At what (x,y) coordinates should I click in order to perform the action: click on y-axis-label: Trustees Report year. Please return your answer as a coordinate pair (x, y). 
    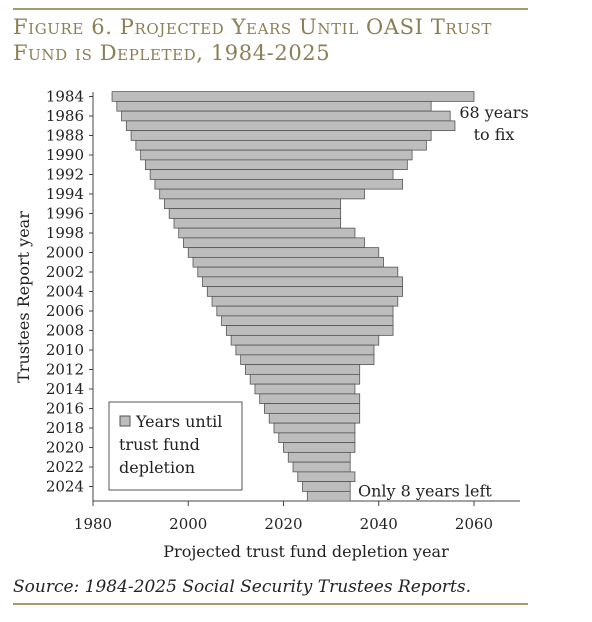
    Looking at the image, I should click on (23, 297).